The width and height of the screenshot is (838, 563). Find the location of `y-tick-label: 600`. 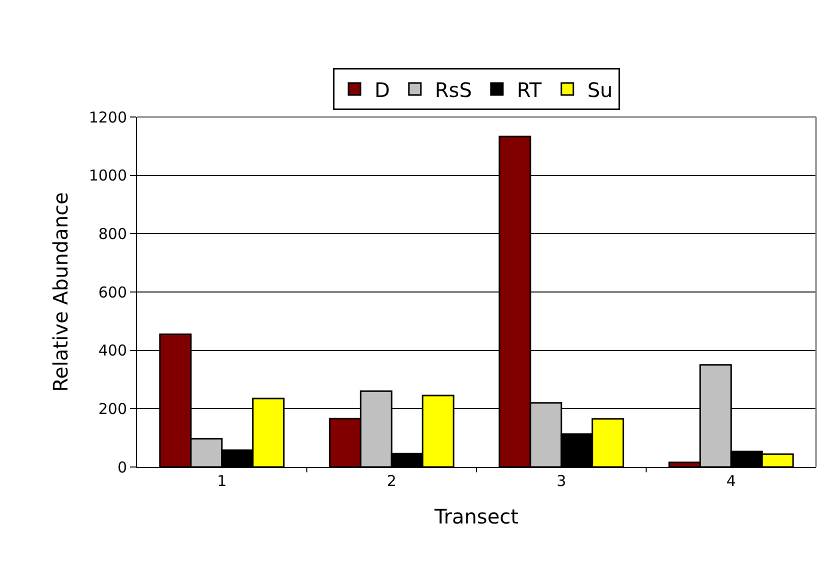

y-tick-label: 600 is located at coordinates (112, 292).